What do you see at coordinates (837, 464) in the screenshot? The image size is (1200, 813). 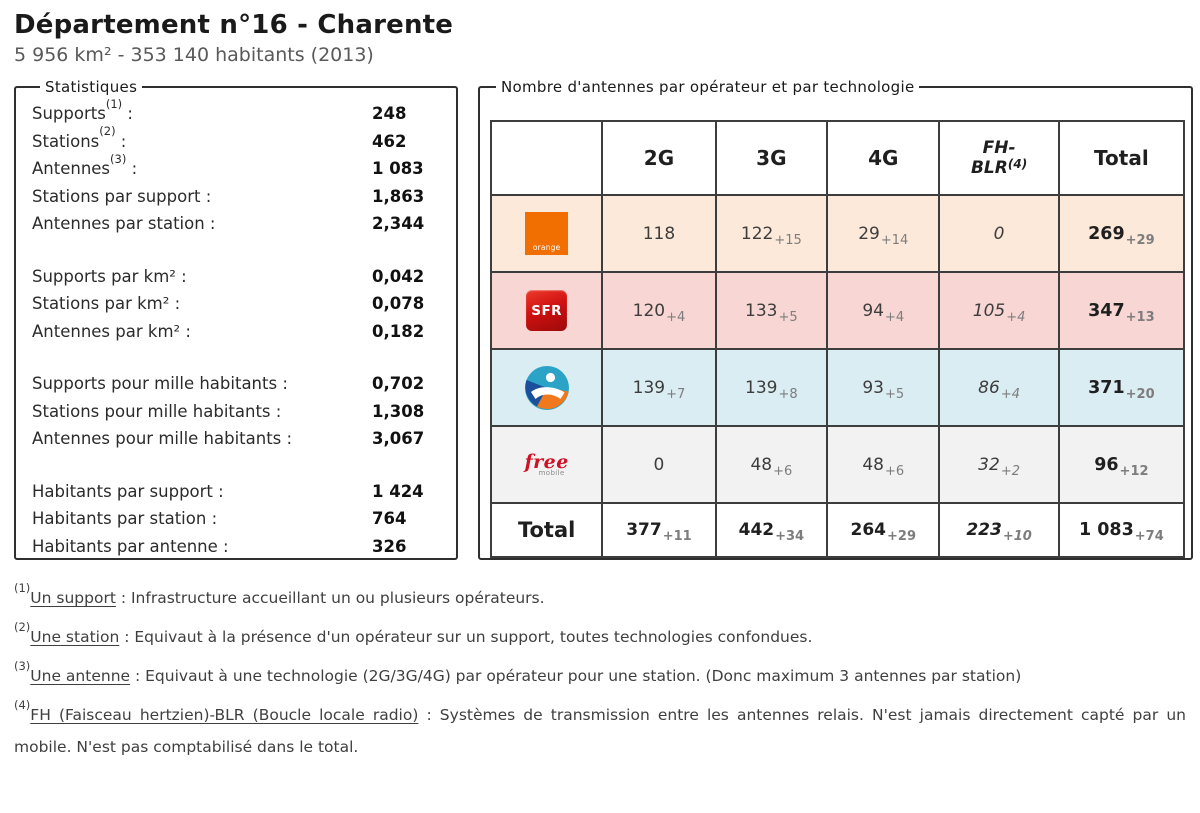 I see `operator-row-free: free mobile 0 48+6 48+6 32+2 96+12` at bounding box center [837, 464].